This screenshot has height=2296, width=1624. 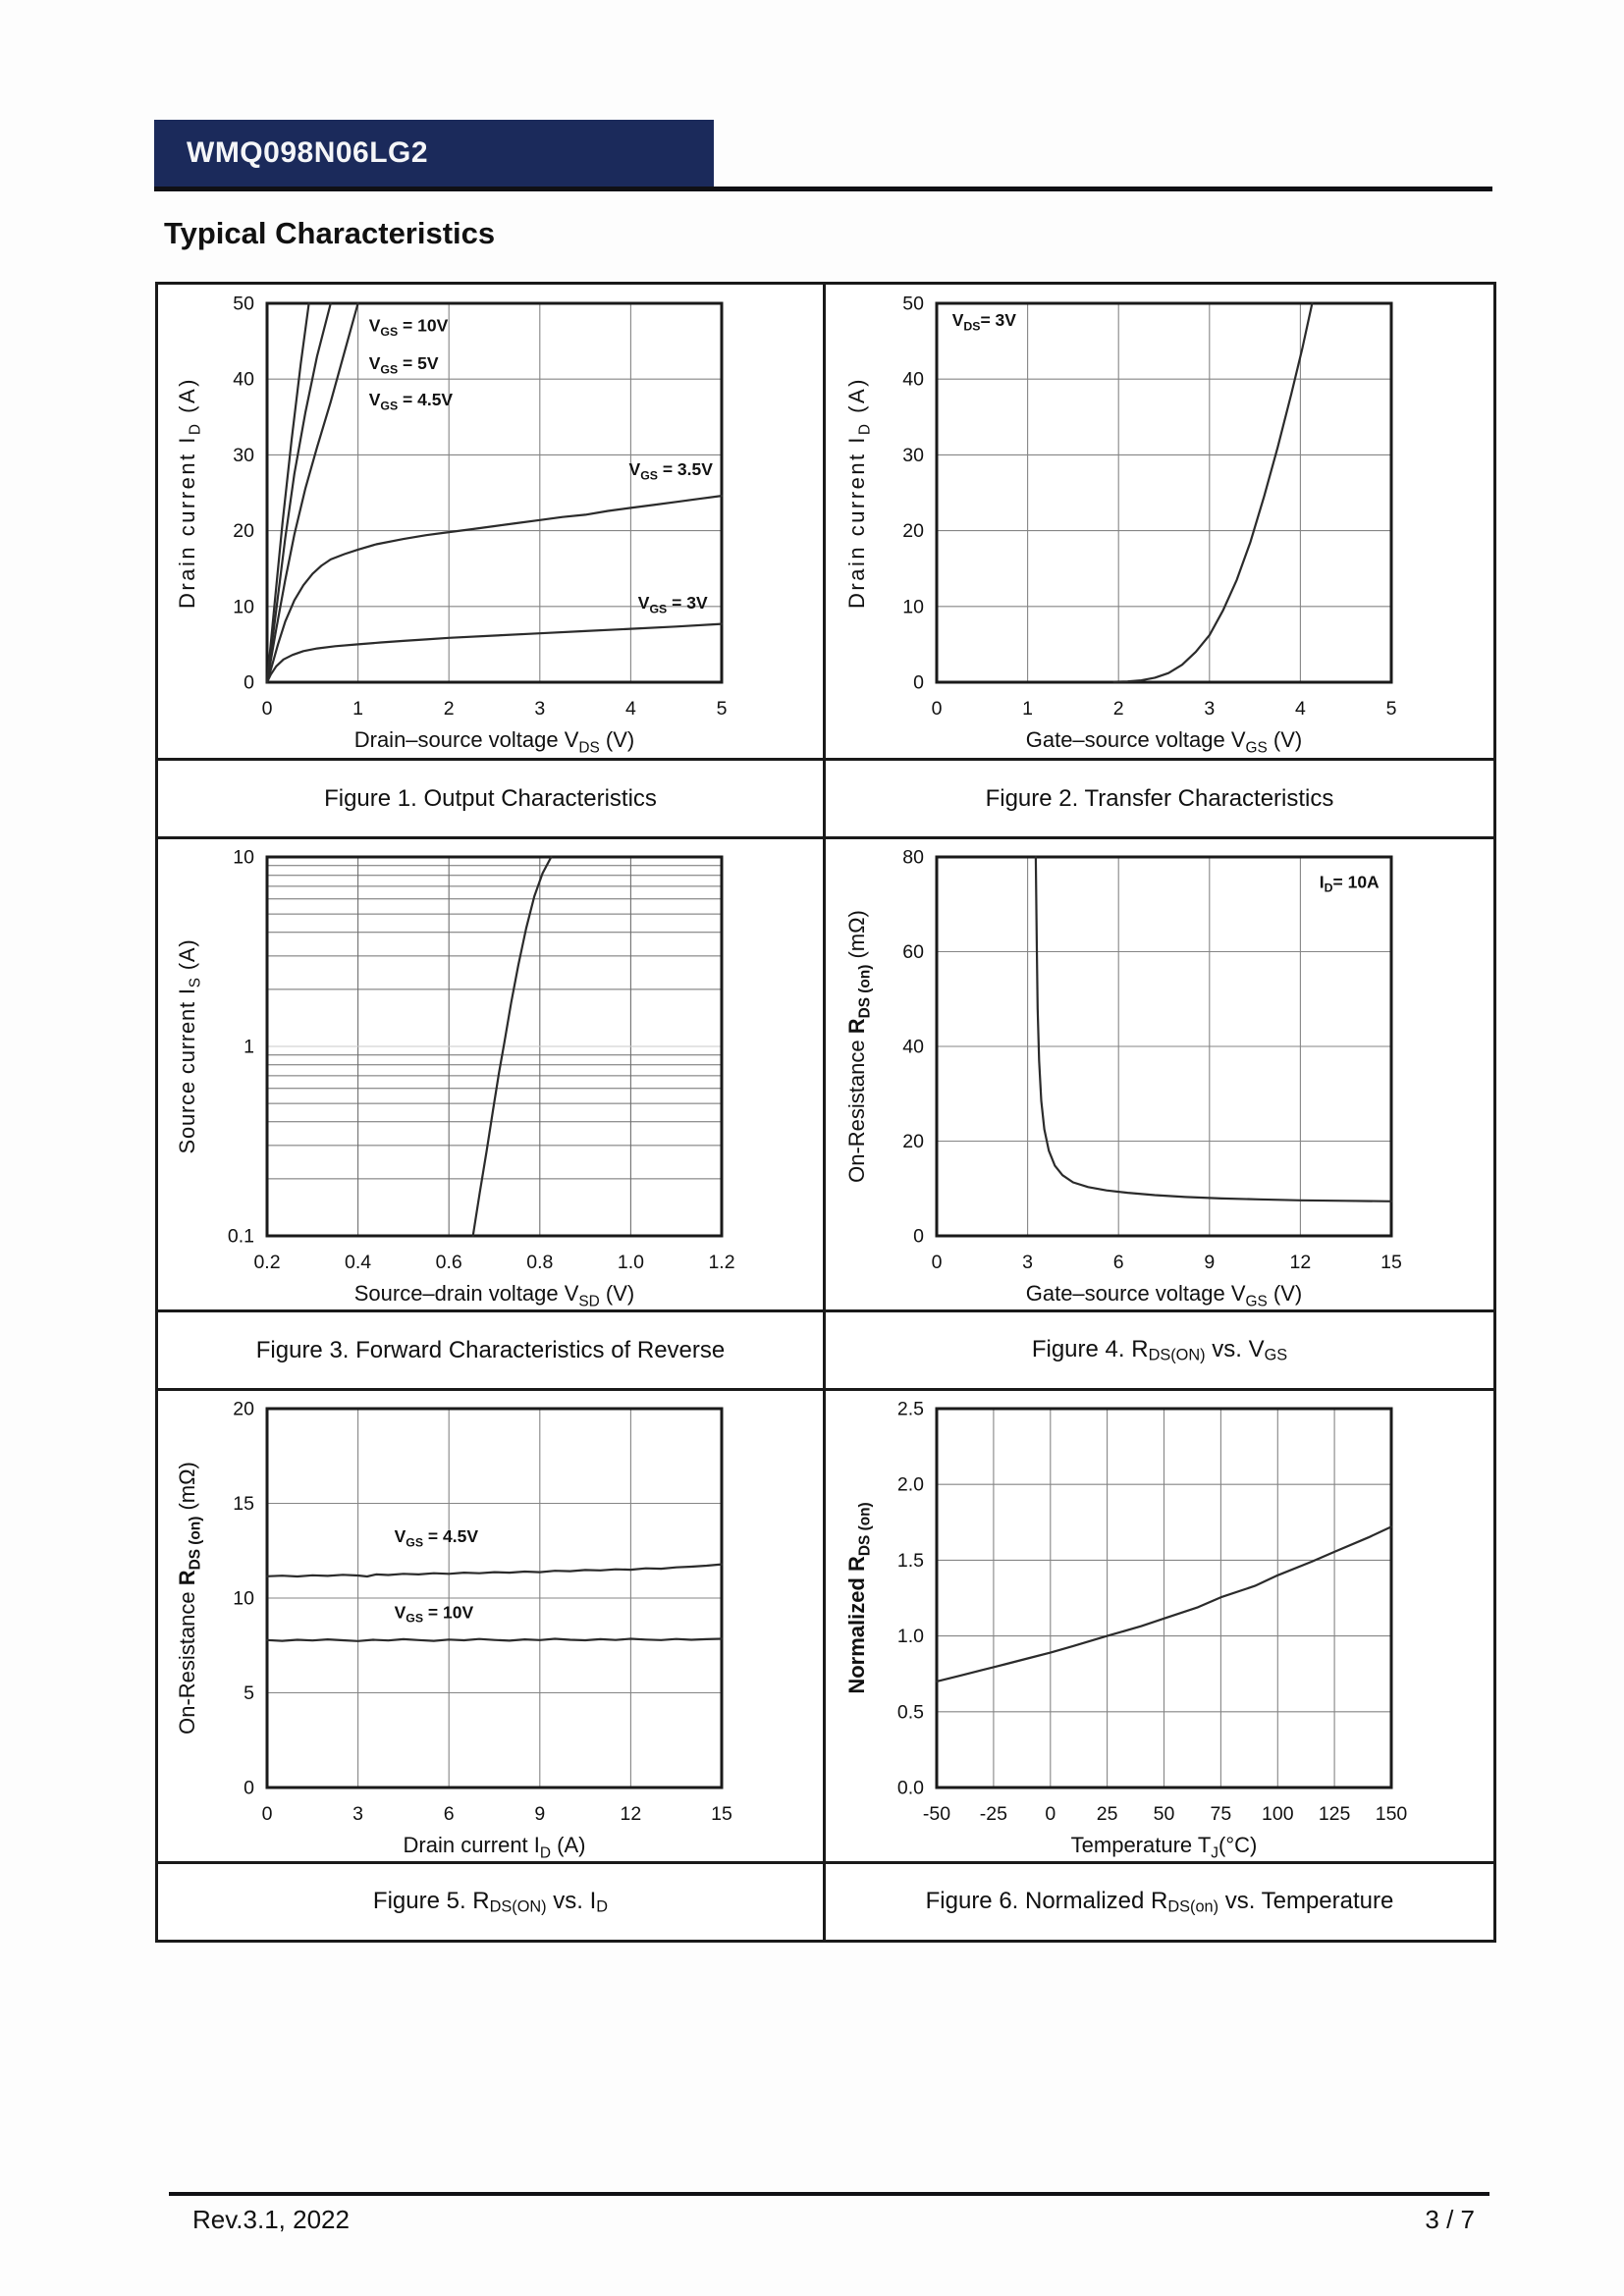 What do you see at coordinates (1163, 1847) in the screenshot?
I see `svg-text: Temperature TJ(°C)` at bounding box center [1163, 1847].